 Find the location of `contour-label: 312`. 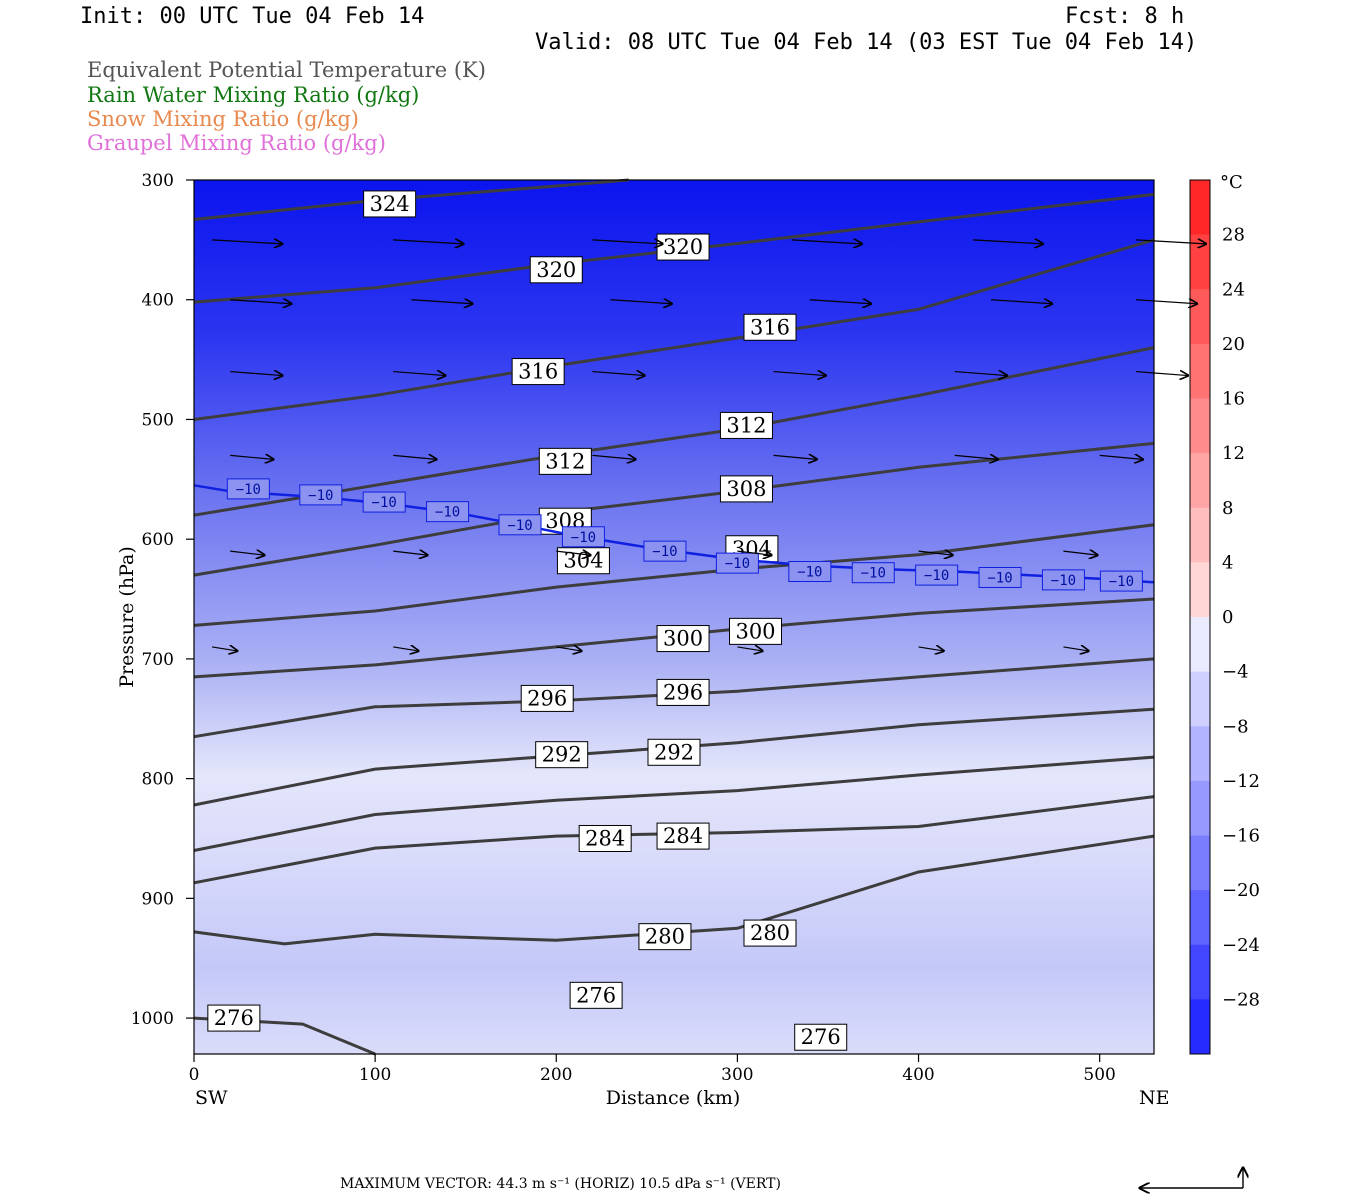

contour-label: 312 is located at coordinates (746, 425).